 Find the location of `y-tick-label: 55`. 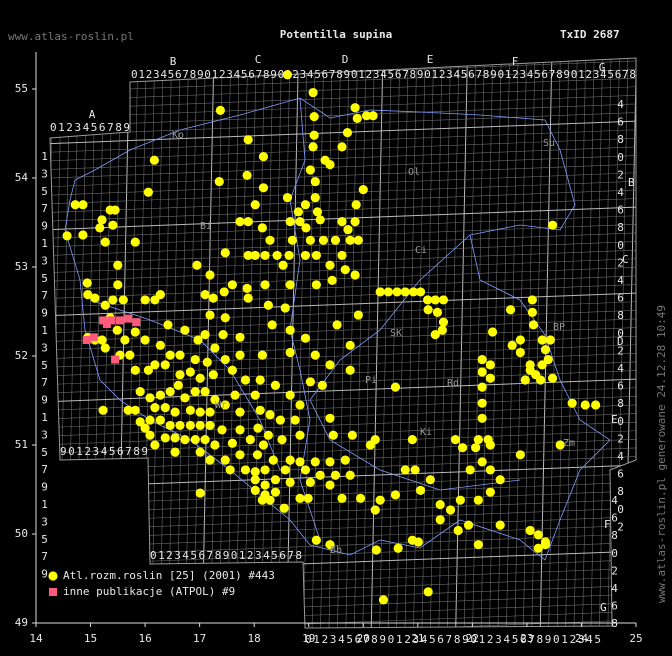

y-tick-label: 55 is located at coordinates (21, 88).